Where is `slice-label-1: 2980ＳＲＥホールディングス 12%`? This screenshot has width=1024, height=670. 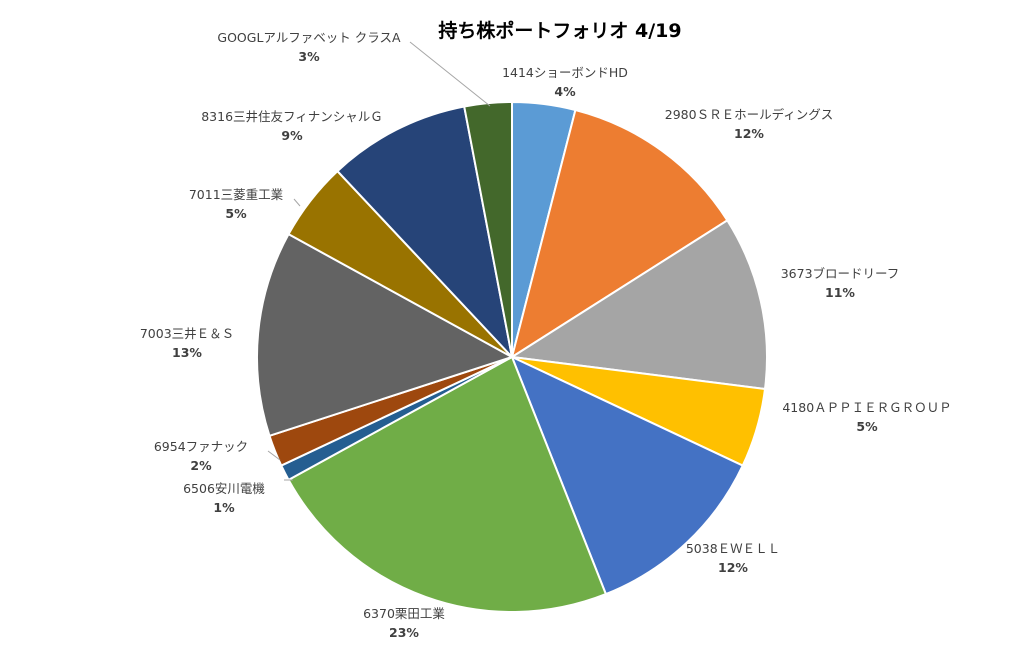 slice-label-1: 2980ＳＲＥホールディングス 12% is located at coordinates (749, 124).